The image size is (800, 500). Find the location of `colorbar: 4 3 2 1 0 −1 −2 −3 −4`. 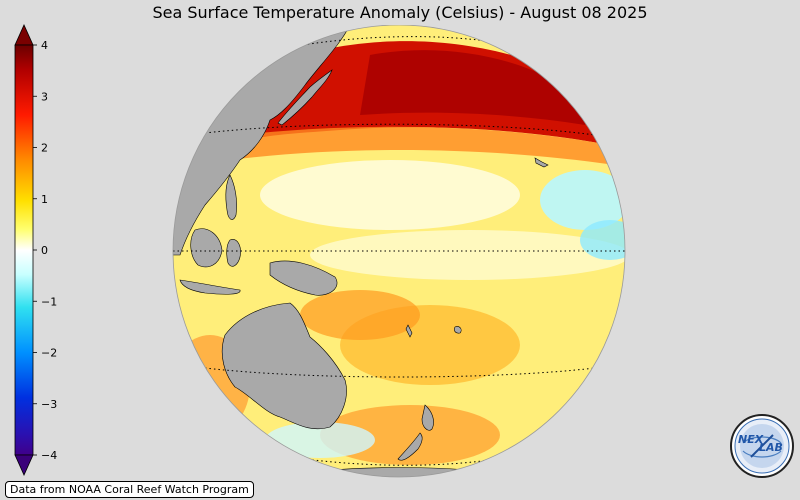

colorbar: 4 3 2 1 0 −1 −2 −3 −4 is located at coordinates (35, 250).